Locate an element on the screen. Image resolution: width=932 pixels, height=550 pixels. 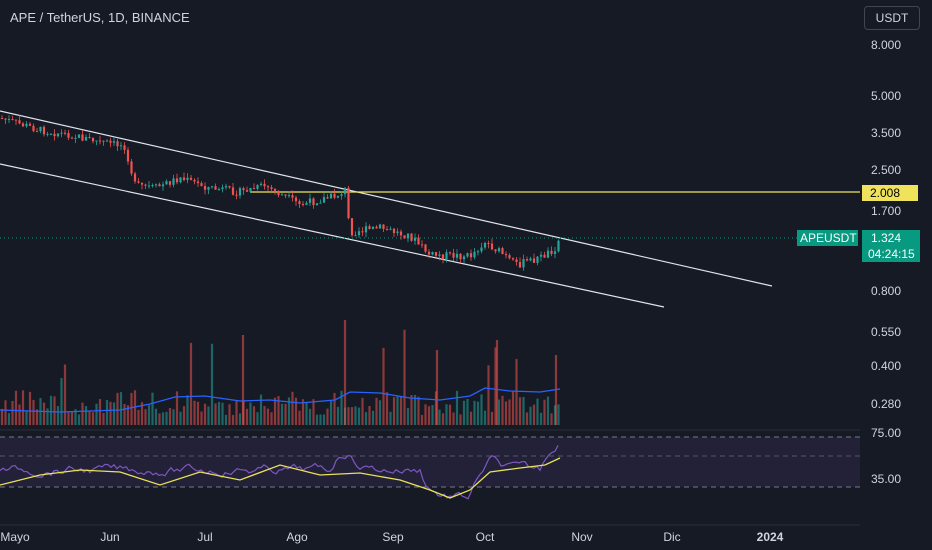
price-tick-label: 1.700 is located at coordinates (886, 211).